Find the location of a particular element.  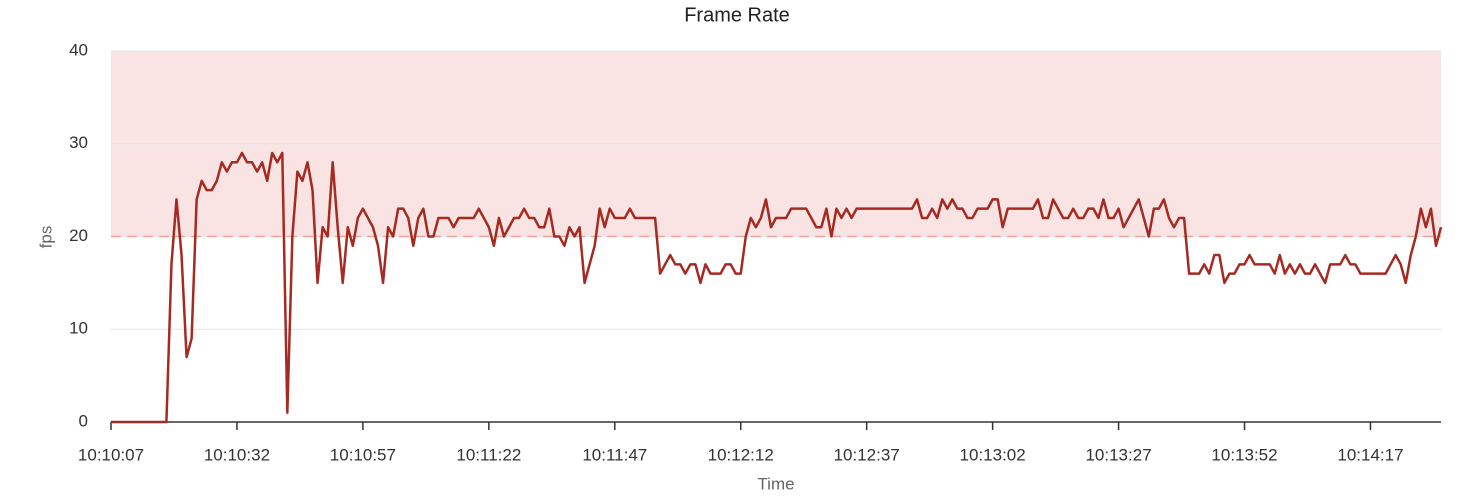

x-axis-title: Time is located at coordinates (775, 483).